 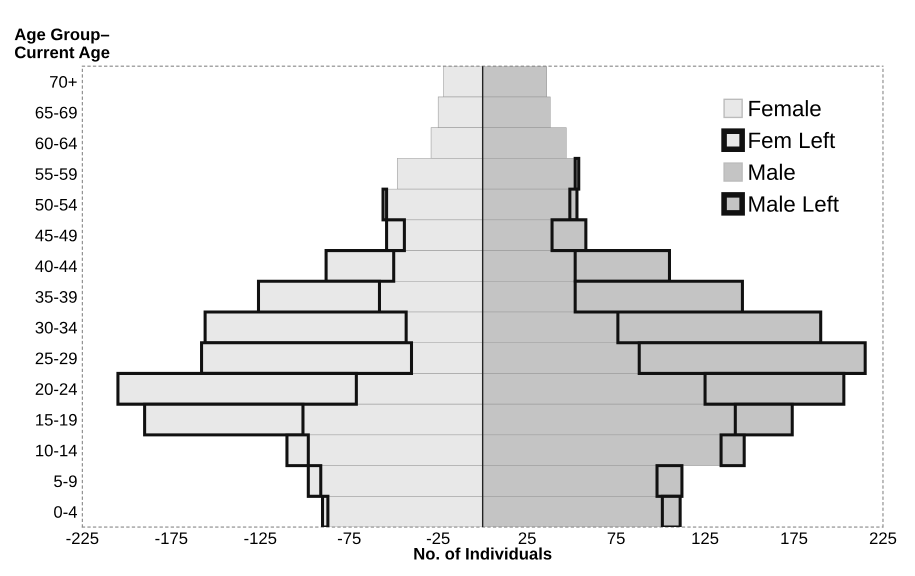 I want to click on y-tick-label: 40-44, so click(x=56, y=266).